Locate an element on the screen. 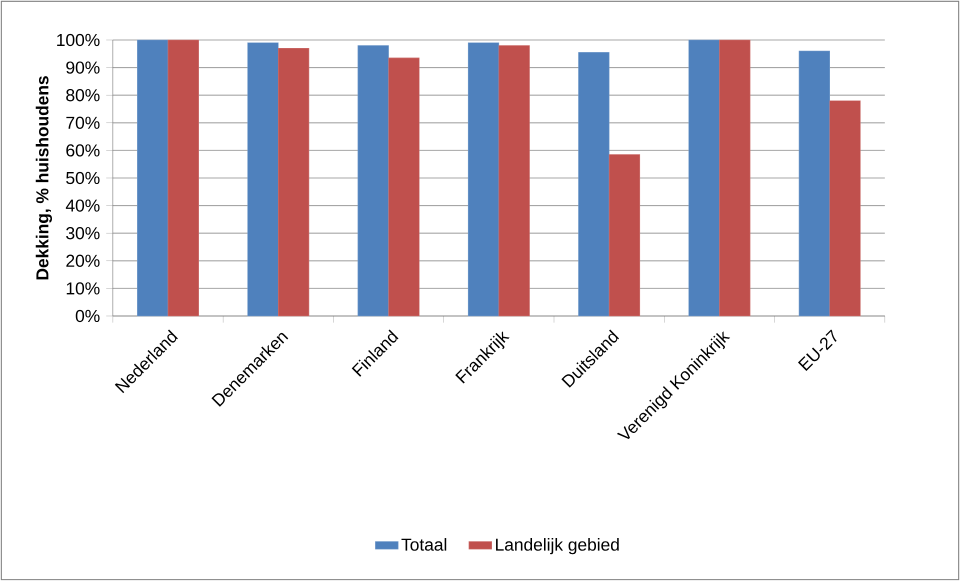  y-tick-label: 0% is located at coordinates (88, 316).